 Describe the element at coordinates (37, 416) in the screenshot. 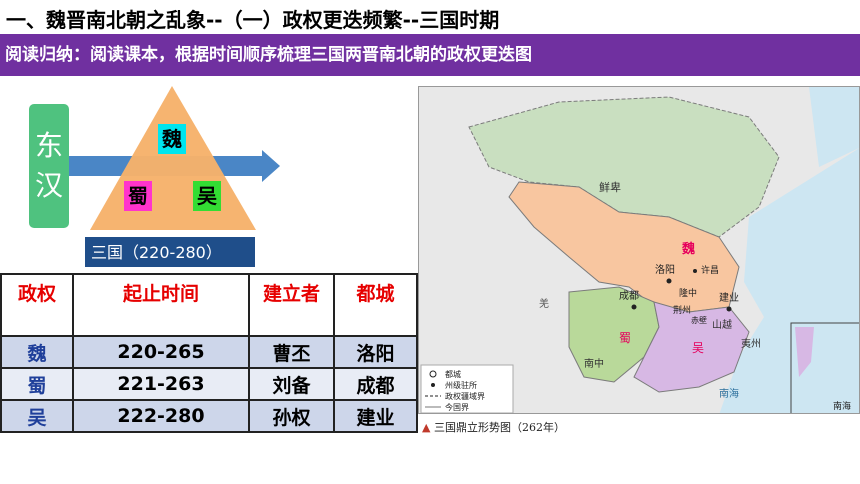

I see `cell-regime: 吴` at that location.